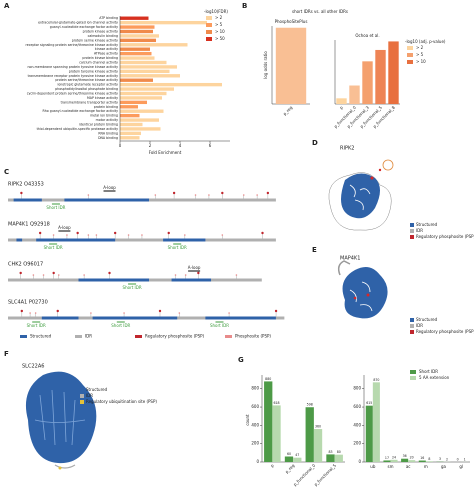 Image resolution: width=474 pixels, height=488 pixels. I want to click on term-label: kinase activity, so click(106, 49).